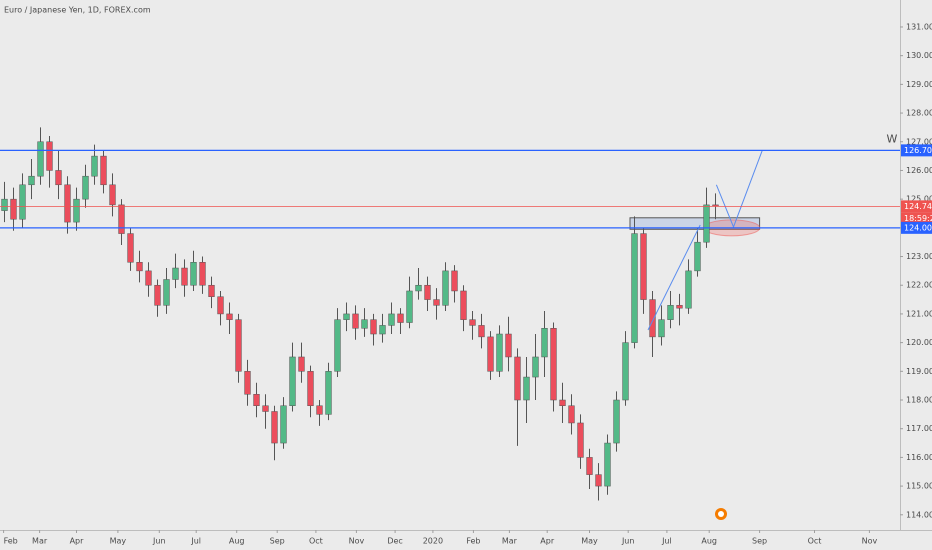 This screenshot has width=932, height=550. I want to click on y-tick-label: 131.000, so click(919, 26).